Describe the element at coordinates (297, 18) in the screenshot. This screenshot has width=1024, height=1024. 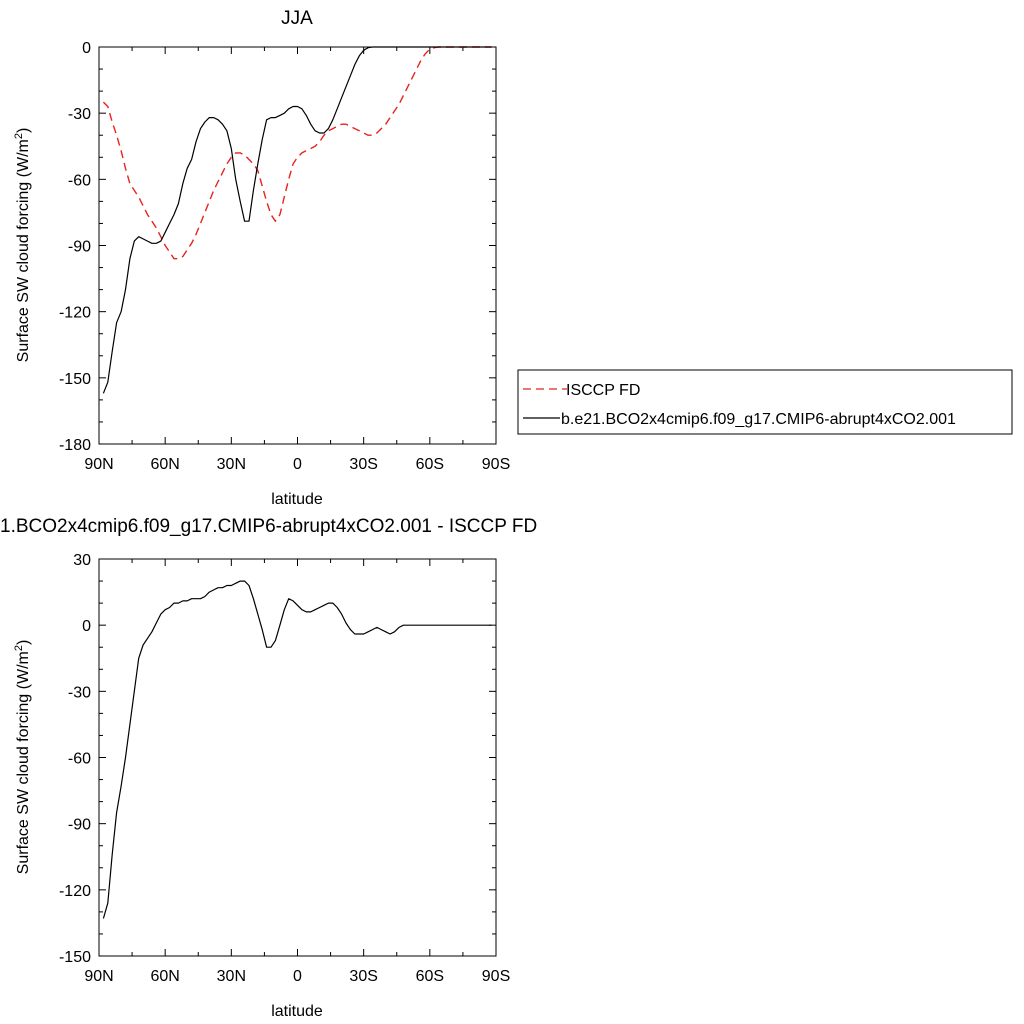
I see `top-chart-title: JJA` at that location.